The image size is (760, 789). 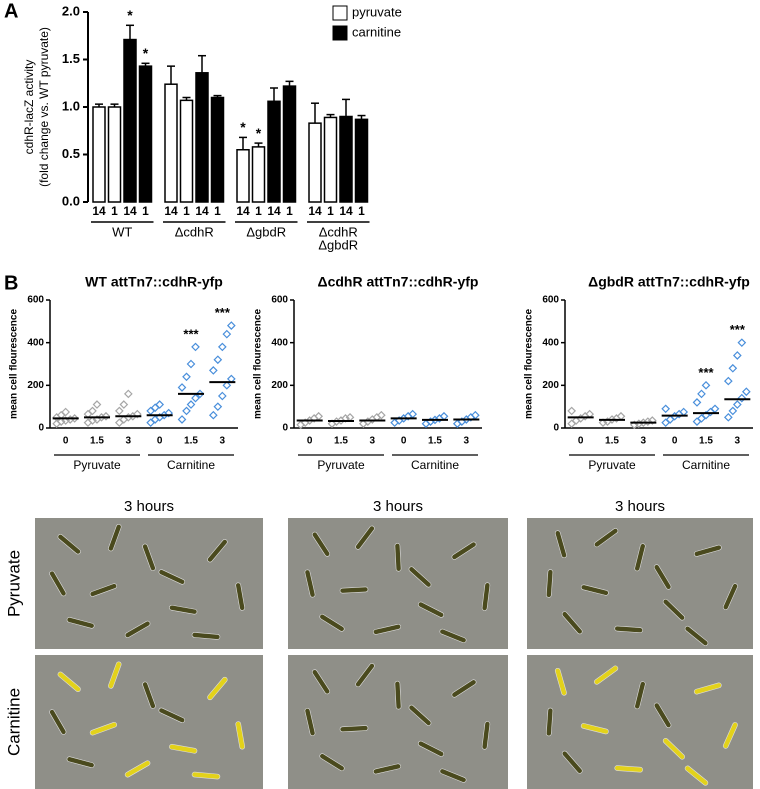 I want to click on y-tick-label: 0.0, so click(x=71, y=200).